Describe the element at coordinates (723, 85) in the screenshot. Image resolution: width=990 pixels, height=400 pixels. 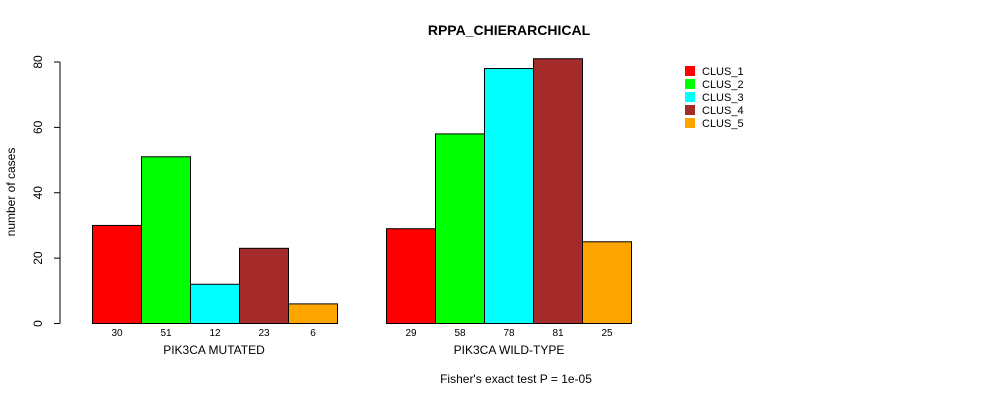
I see `legend-label: CLUS_2` at that location.